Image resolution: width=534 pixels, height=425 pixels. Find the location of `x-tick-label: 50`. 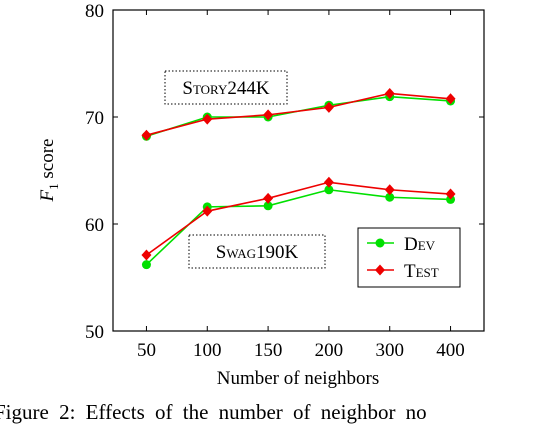

x-tick-label: 50 is located at coordinates (146, 350).